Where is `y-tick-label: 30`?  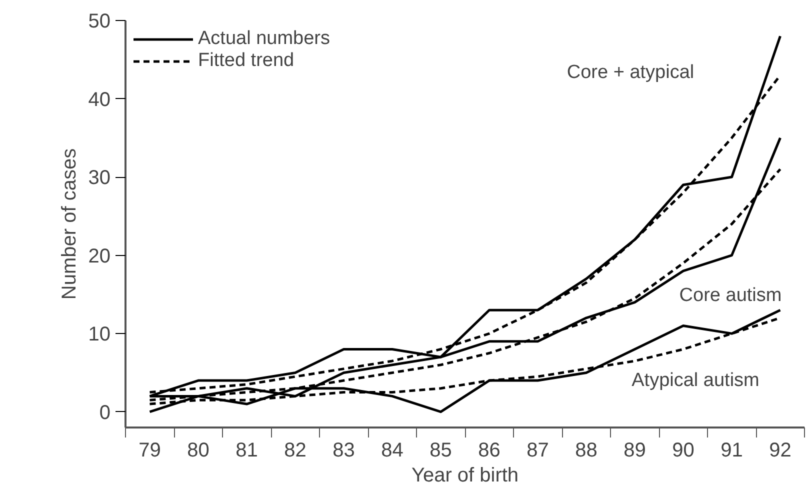
y-tick-label: 30 is located at coordinates (99, 178).